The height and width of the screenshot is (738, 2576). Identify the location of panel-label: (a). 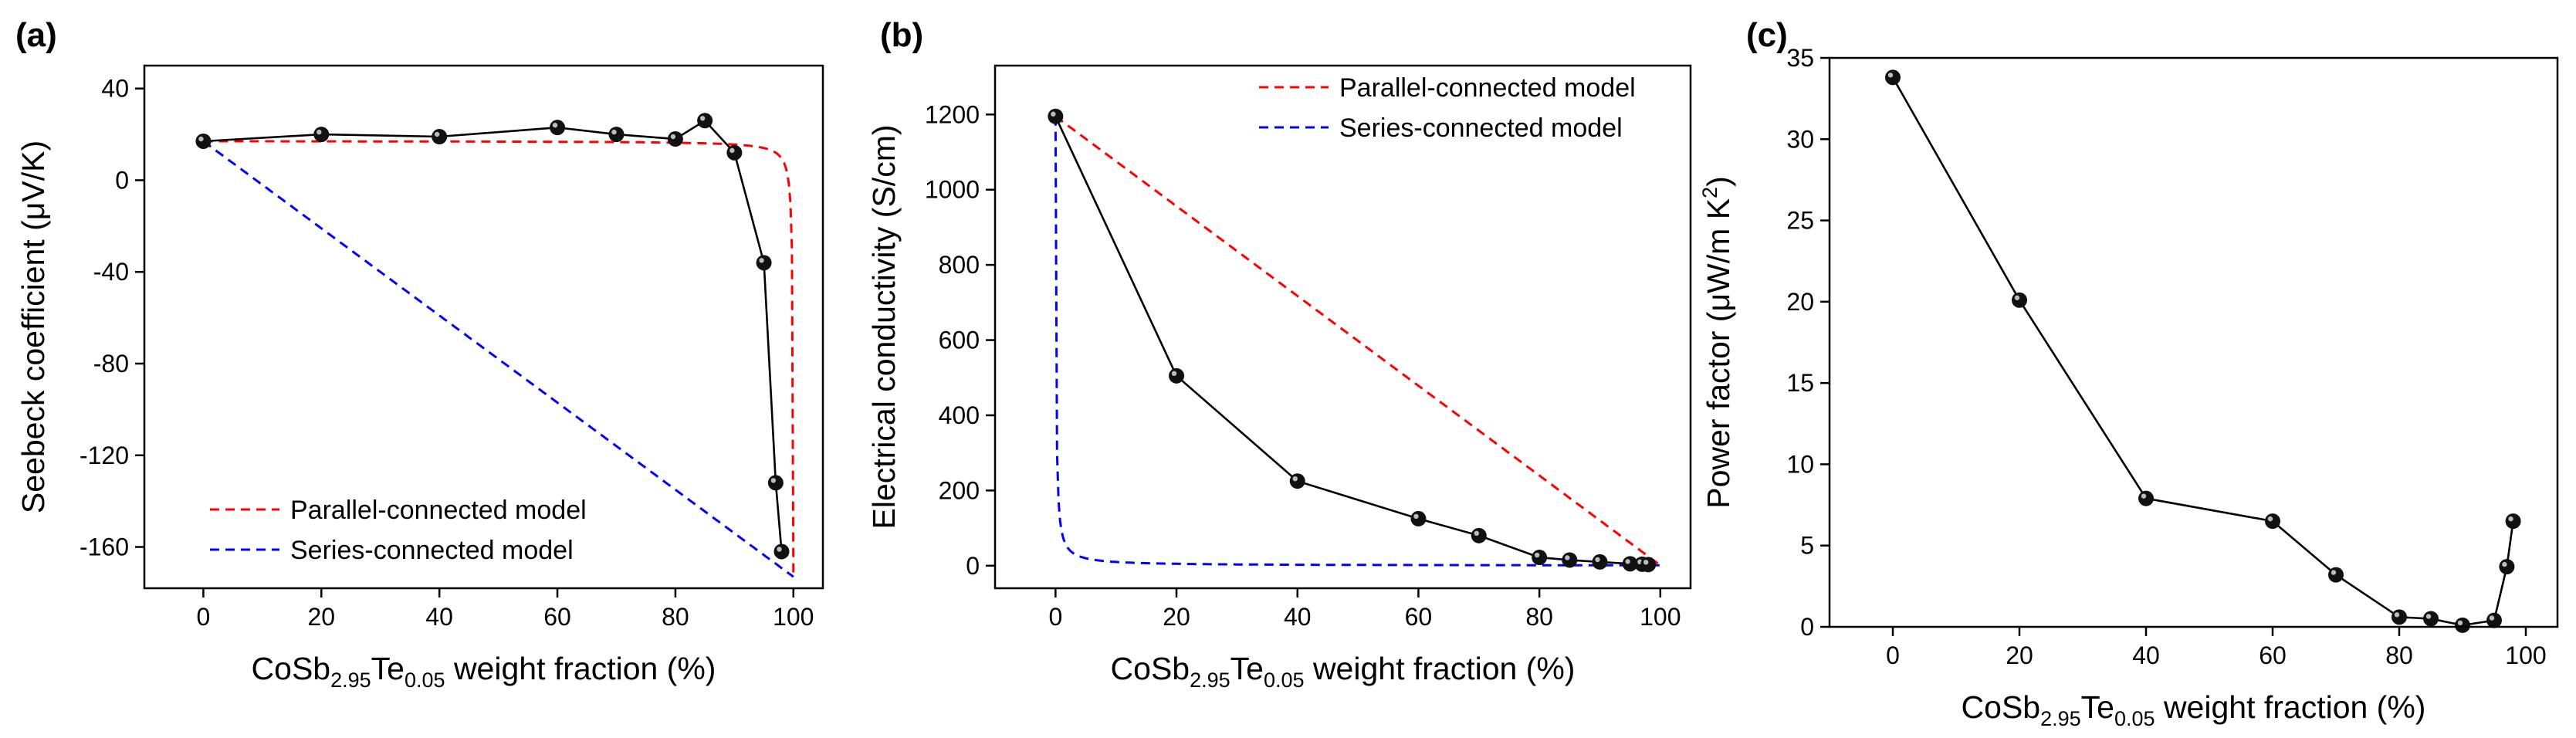
(36, 35).